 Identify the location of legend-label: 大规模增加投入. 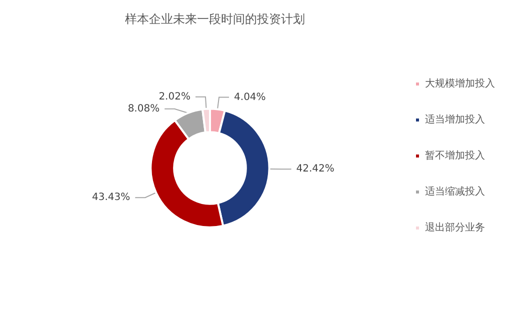
(460, 84).